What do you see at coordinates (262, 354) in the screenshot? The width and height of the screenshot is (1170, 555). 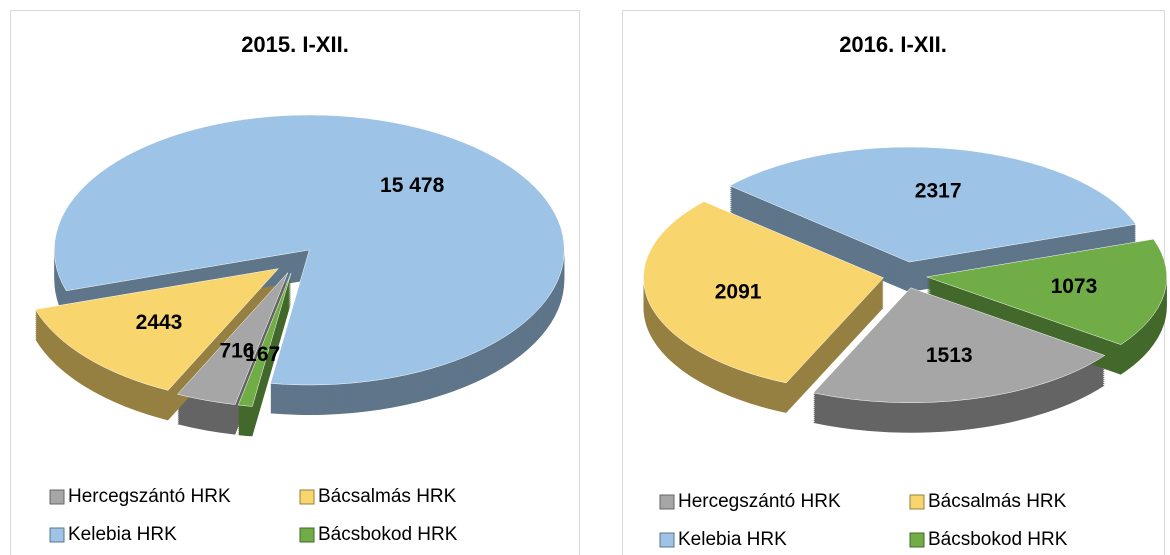 I see `data-label: 167` at bounding box center [262, 354].